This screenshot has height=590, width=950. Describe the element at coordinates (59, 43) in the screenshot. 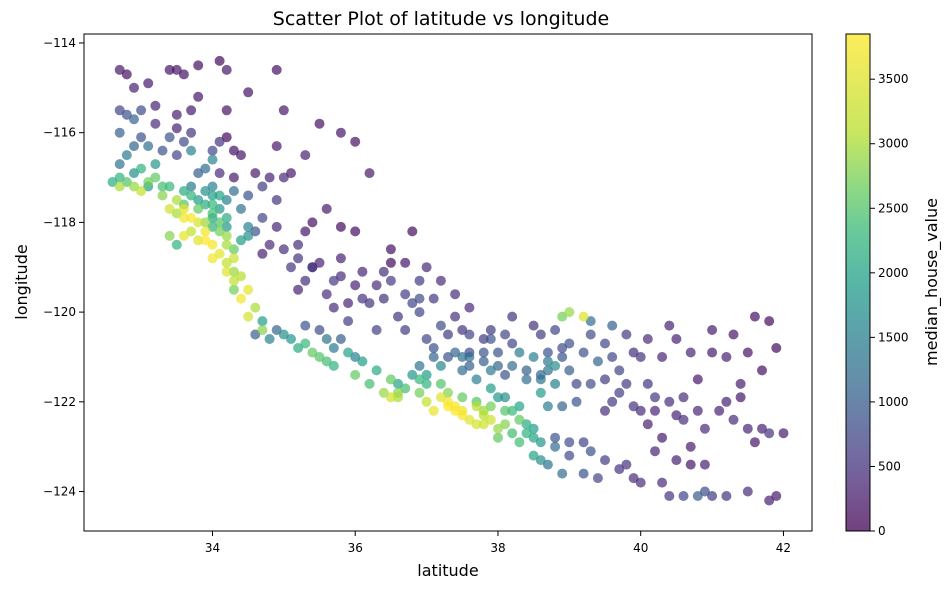

I see `y-tick-label: −114` at that location.